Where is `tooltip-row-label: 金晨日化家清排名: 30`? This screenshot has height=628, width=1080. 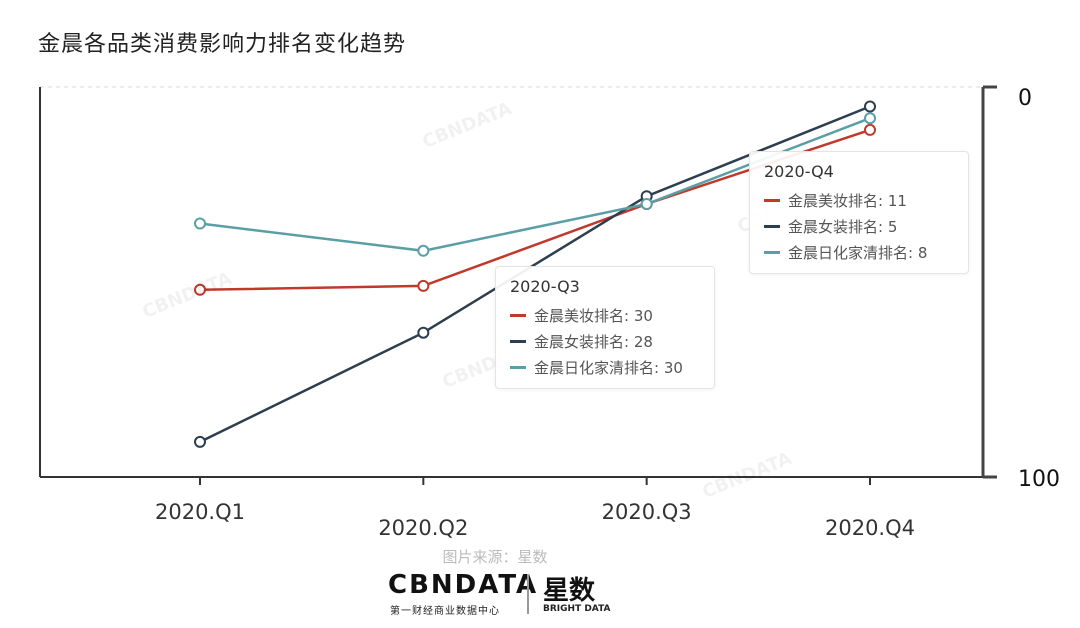 tooltip-row-label: 金晨日化家清排名: 30 is located at coordinates (608, 367).